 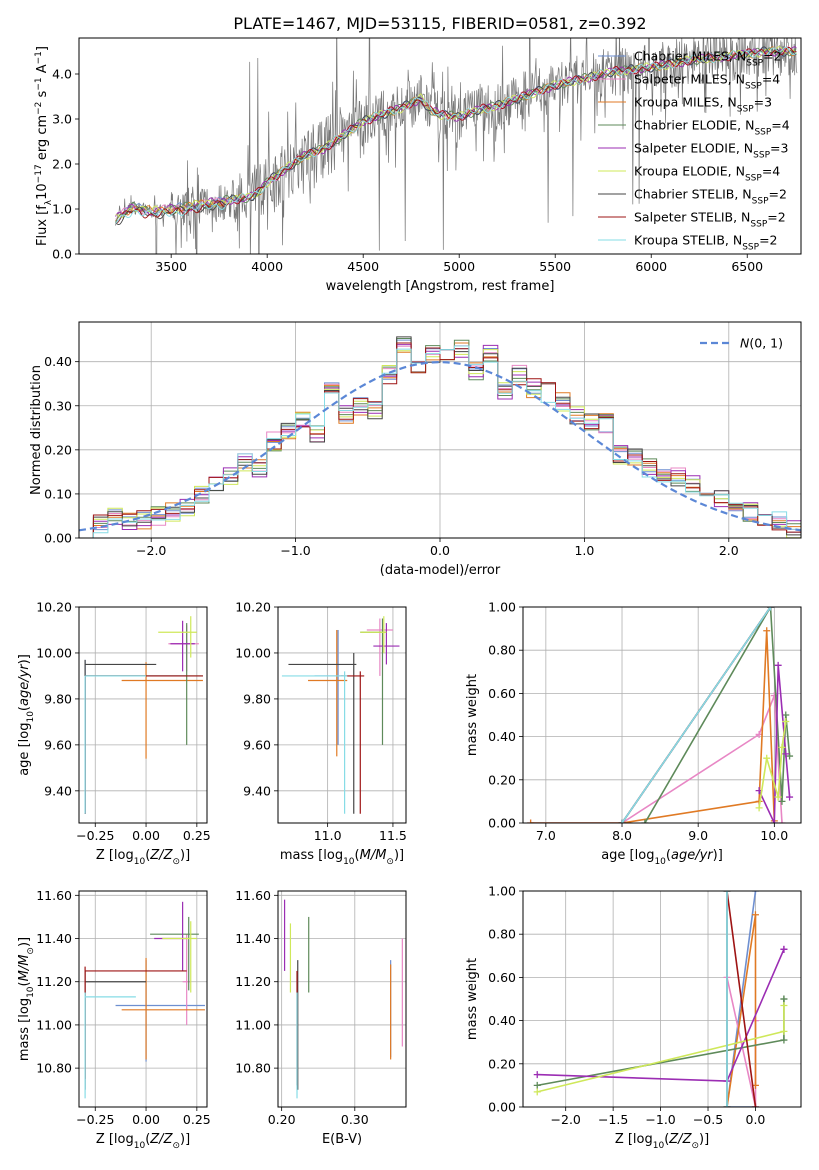 What do you see at coordinates (36, 430) in the screenshot?
I see `text-segment: Normed distribution` at bounding box center [36, 430].